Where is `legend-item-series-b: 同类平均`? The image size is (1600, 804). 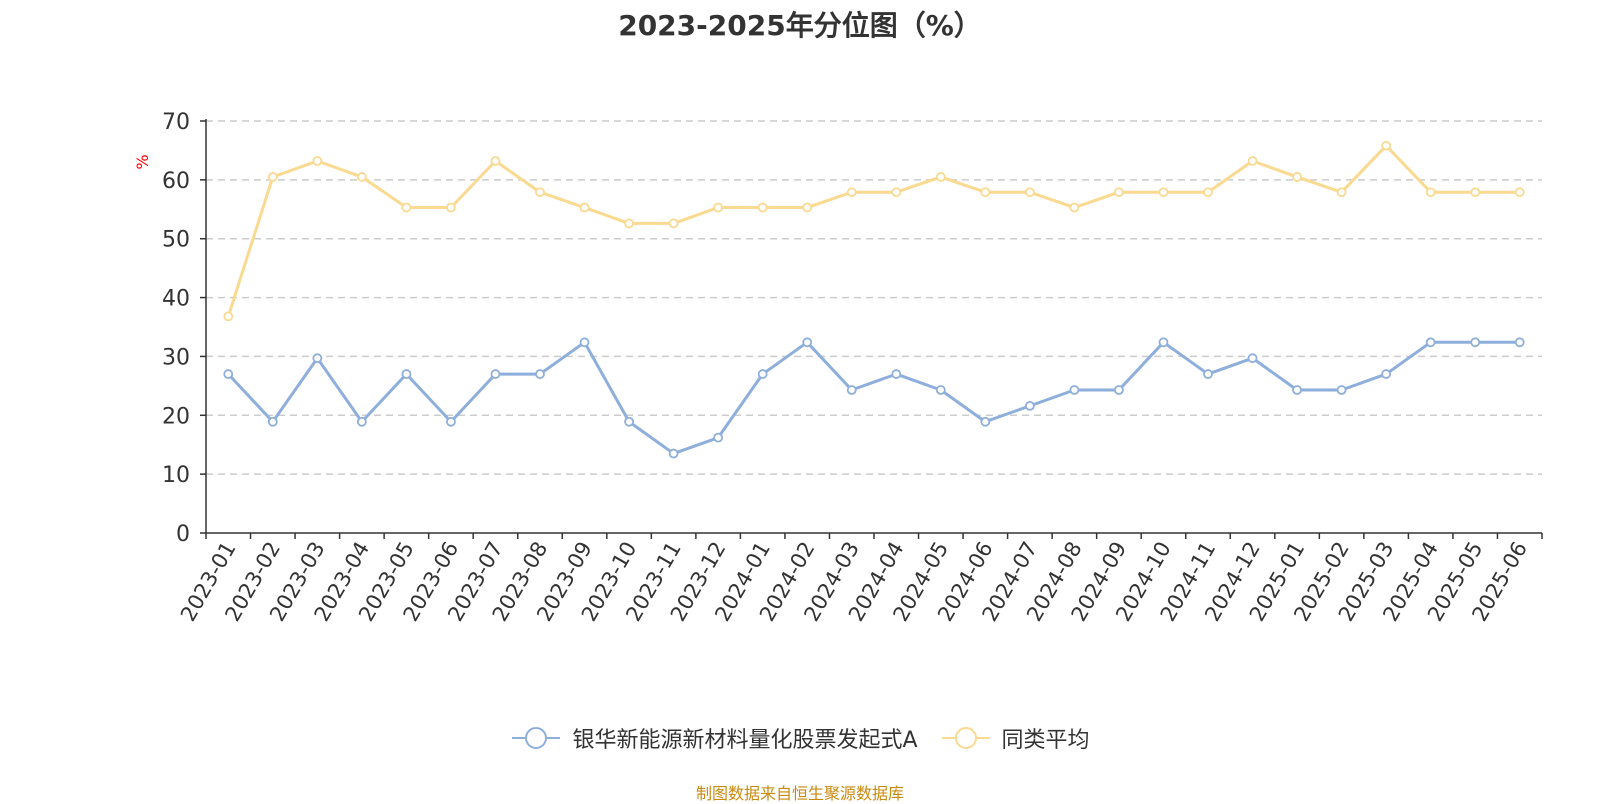 legend-item-series-b: 同类平均 is located at coordinates (1015, 738).